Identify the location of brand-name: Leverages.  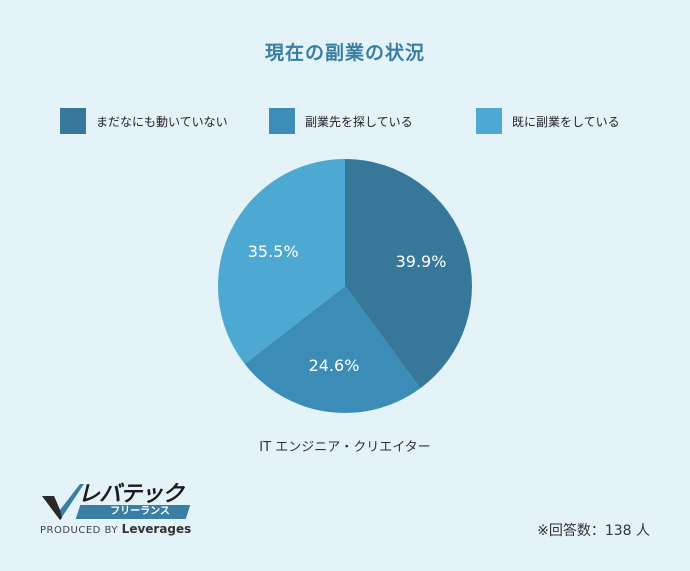
(156, 529).